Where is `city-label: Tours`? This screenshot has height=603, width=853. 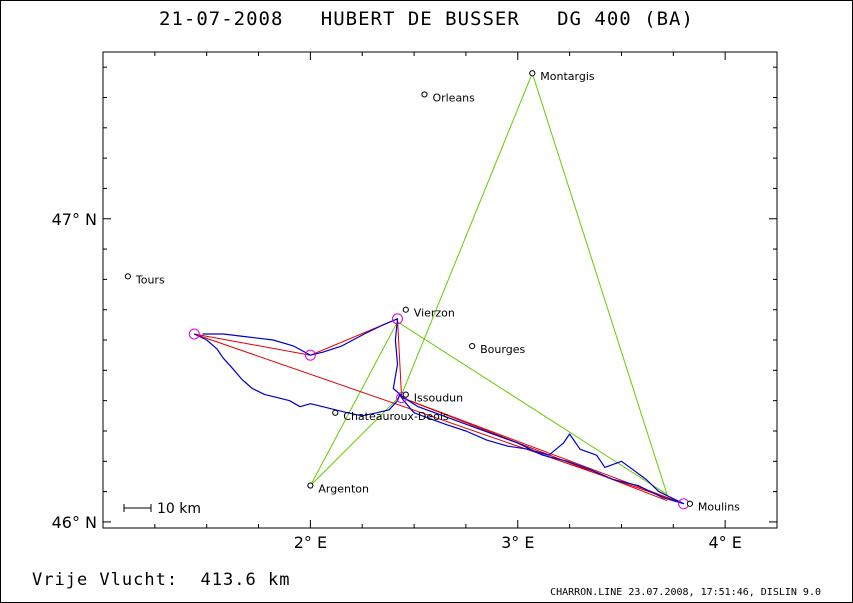 city-label: Tours is located at coordinates (150, 279).